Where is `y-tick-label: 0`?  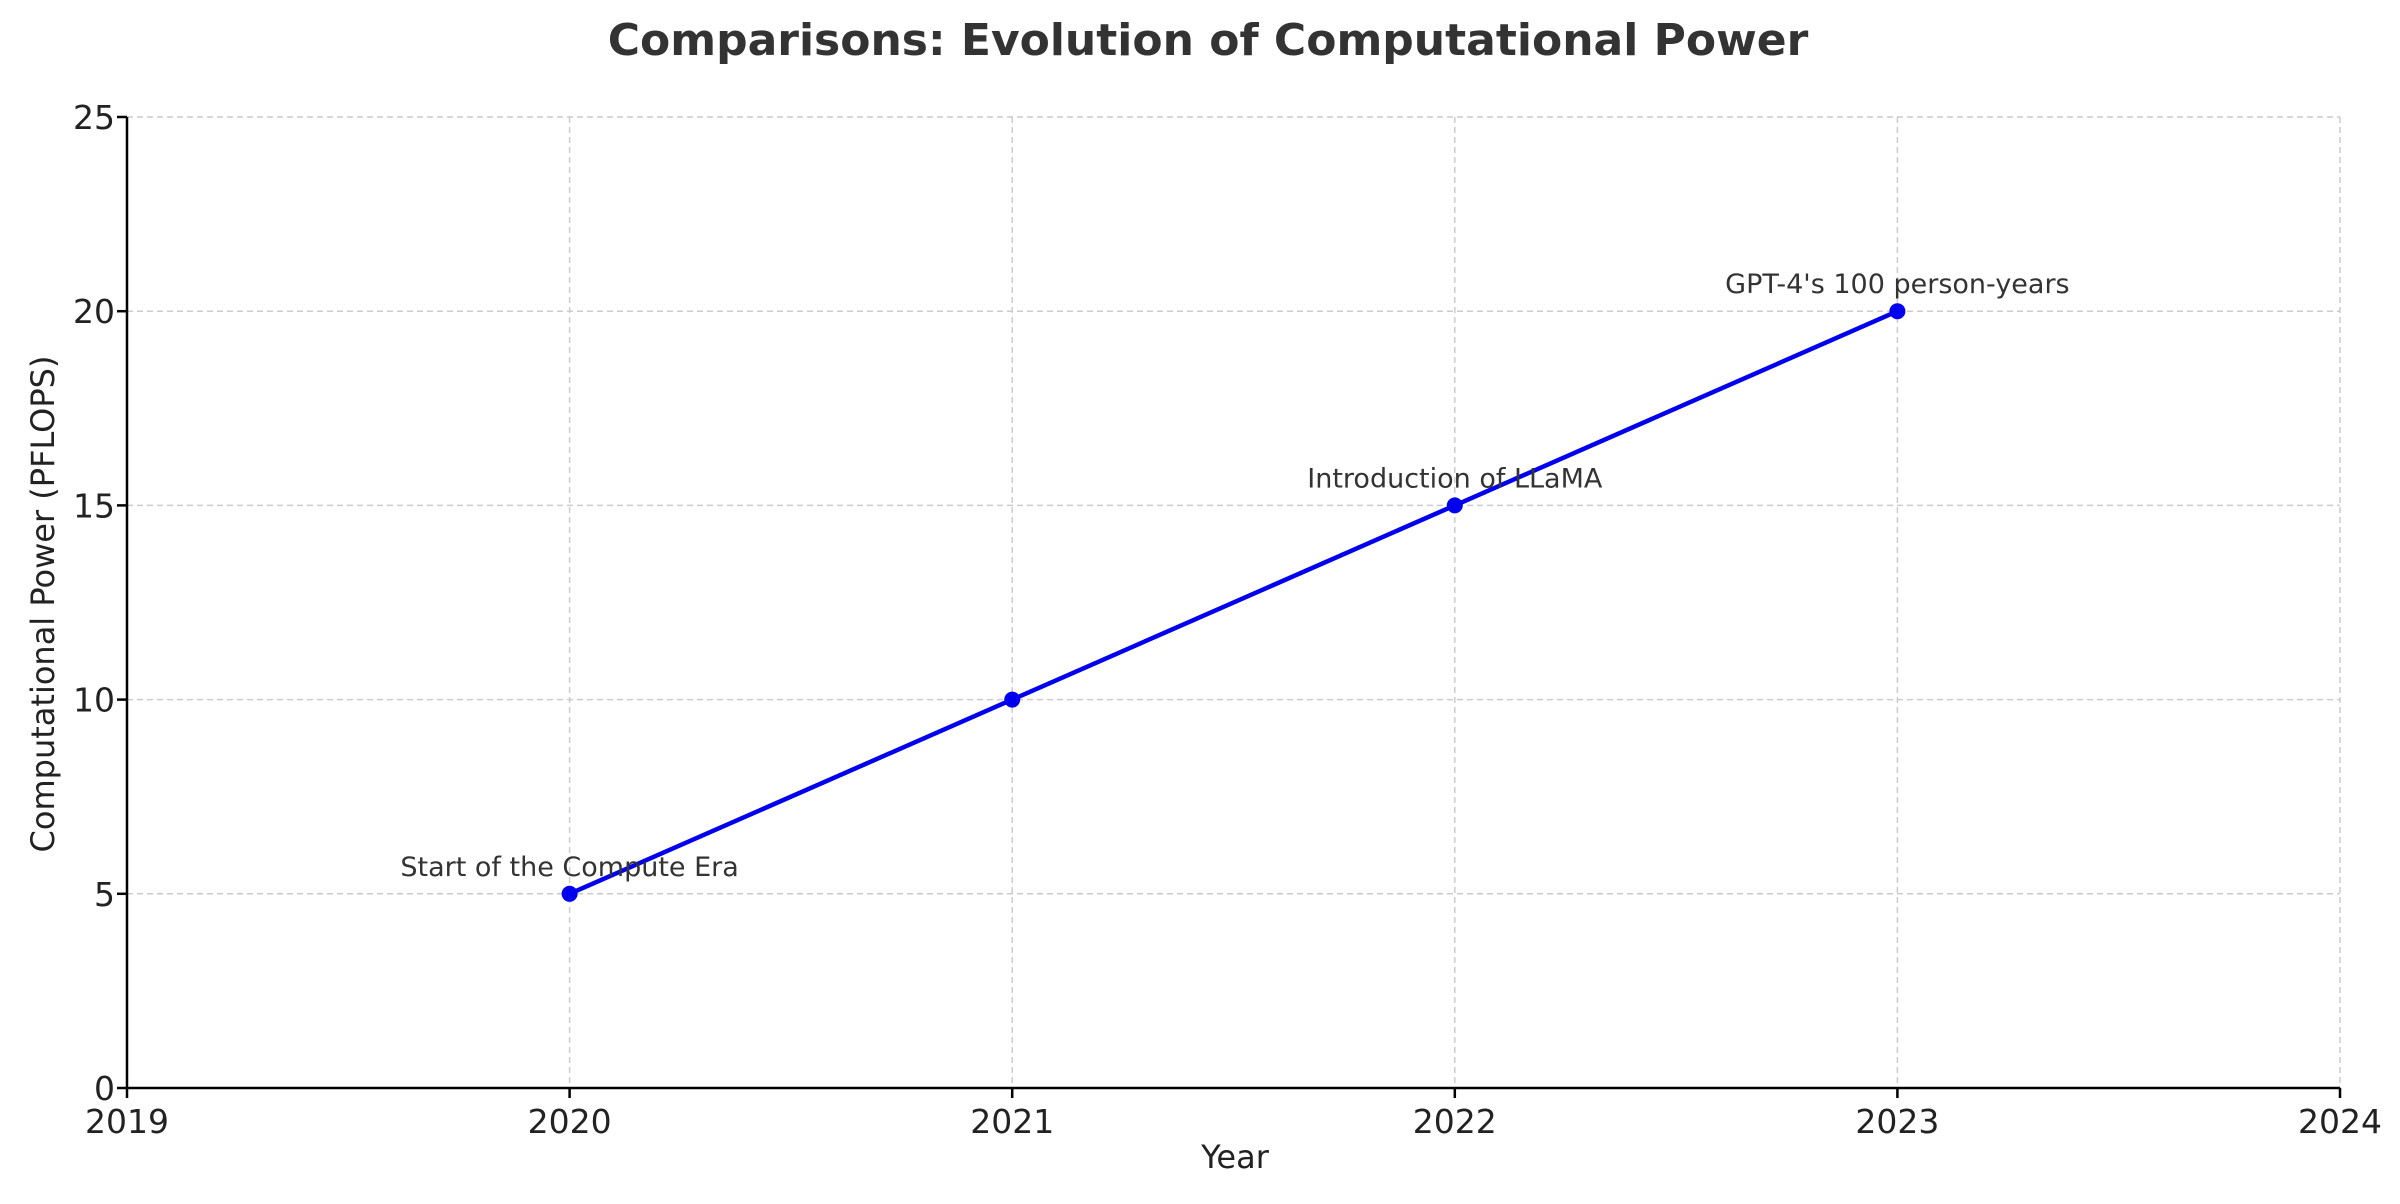
y-tick-label: 0 is located at coordinates (104, 1088).